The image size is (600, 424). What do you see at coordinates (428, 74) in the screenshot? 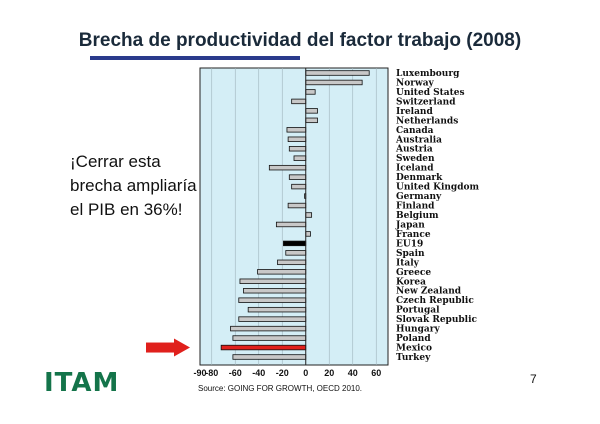
I see `country-label: Luxembourg` at bounding box center [428, 74].